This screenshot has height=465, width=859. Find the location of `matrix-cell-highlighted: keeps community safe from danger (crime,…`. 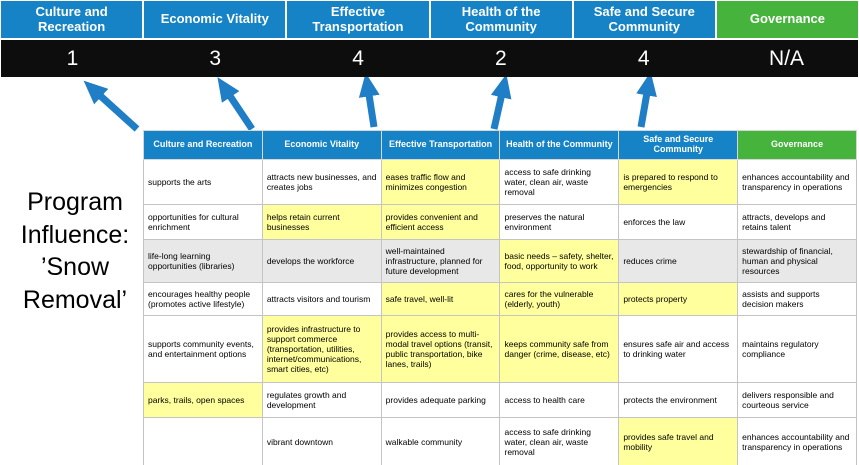

matrix-cell-highlighted: keeps community safe from danger (crime,… is located at coordinates (559, 349).